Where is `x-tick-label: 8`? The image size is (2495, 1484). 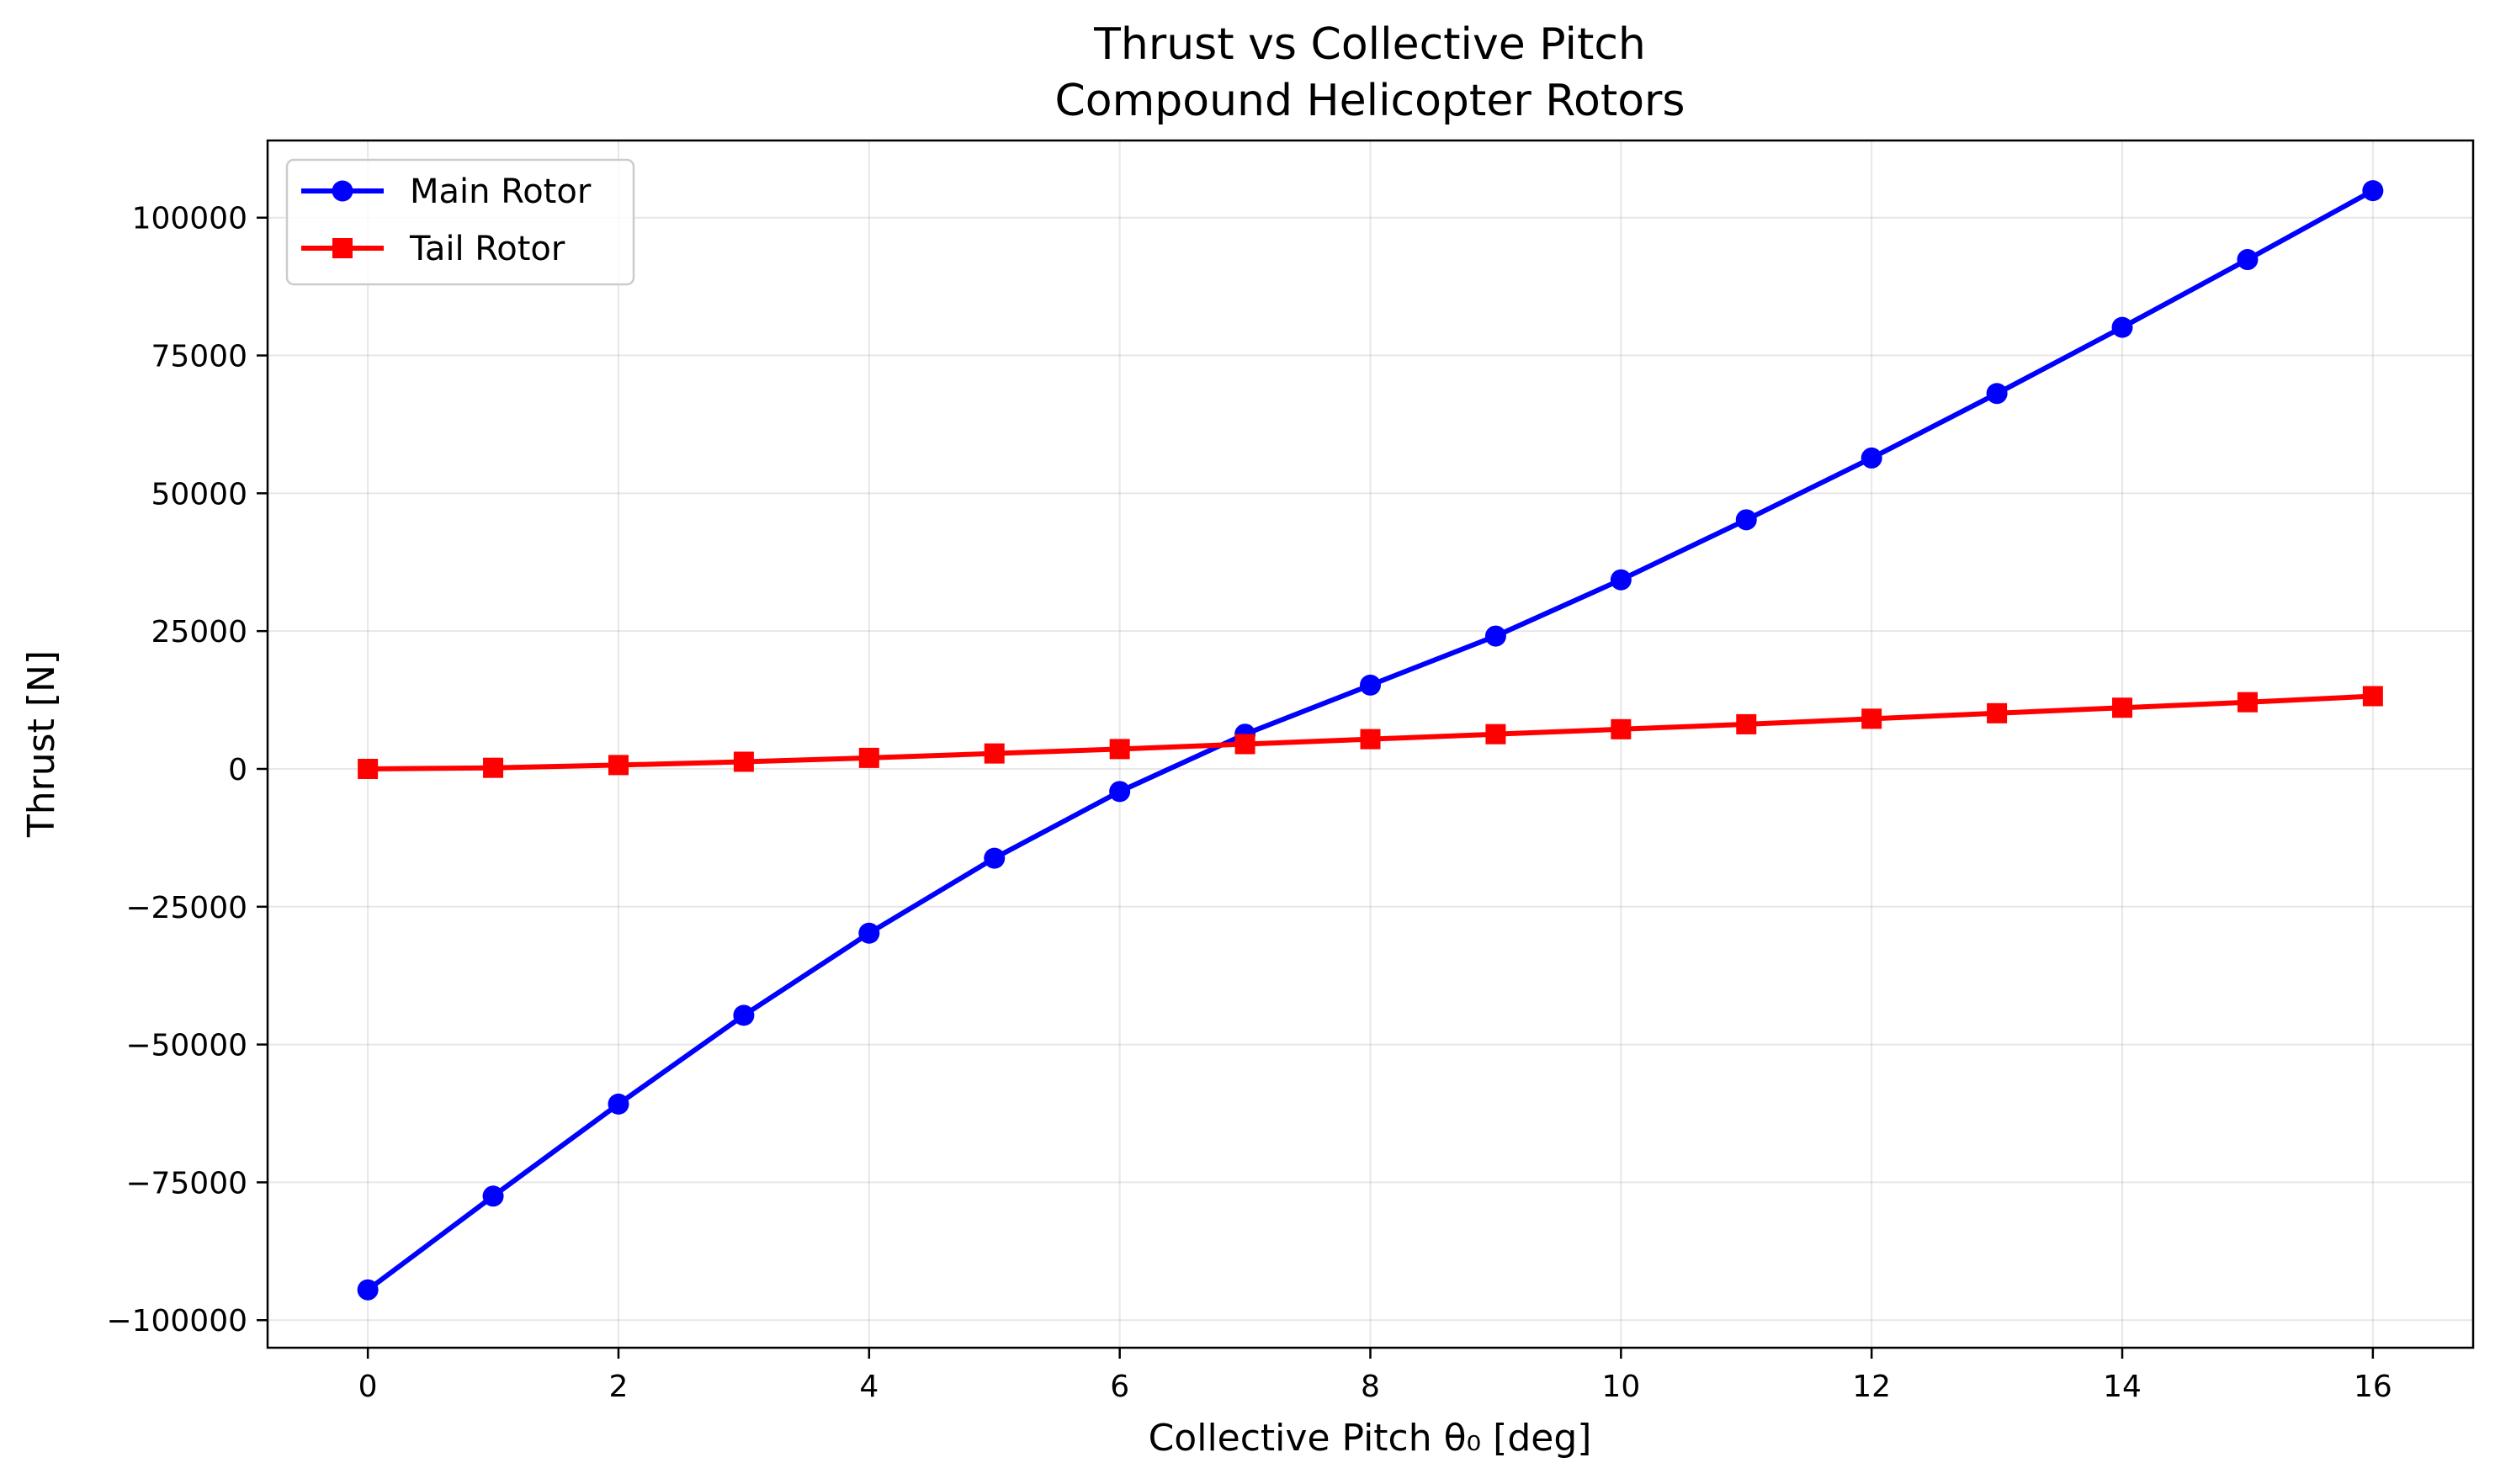 x-tick-label: 8 is located at coordinates (1370, 1387).